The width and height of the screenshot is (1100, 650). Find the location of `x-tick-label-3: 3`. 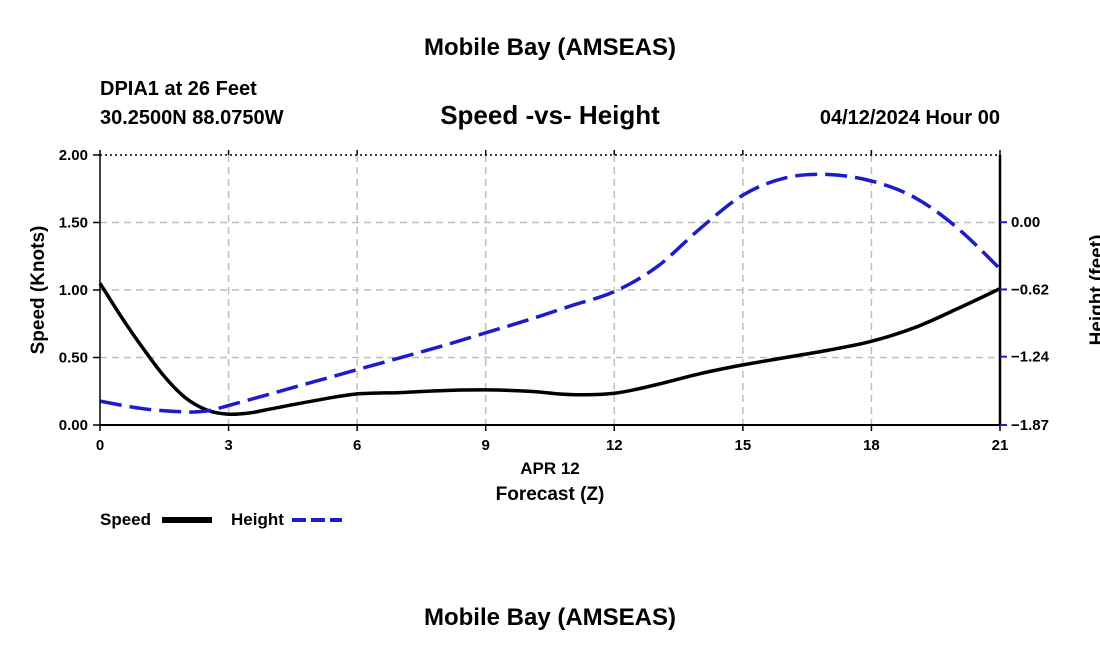

x-tick-label-3: 3 is located at coordinates (228, 445).